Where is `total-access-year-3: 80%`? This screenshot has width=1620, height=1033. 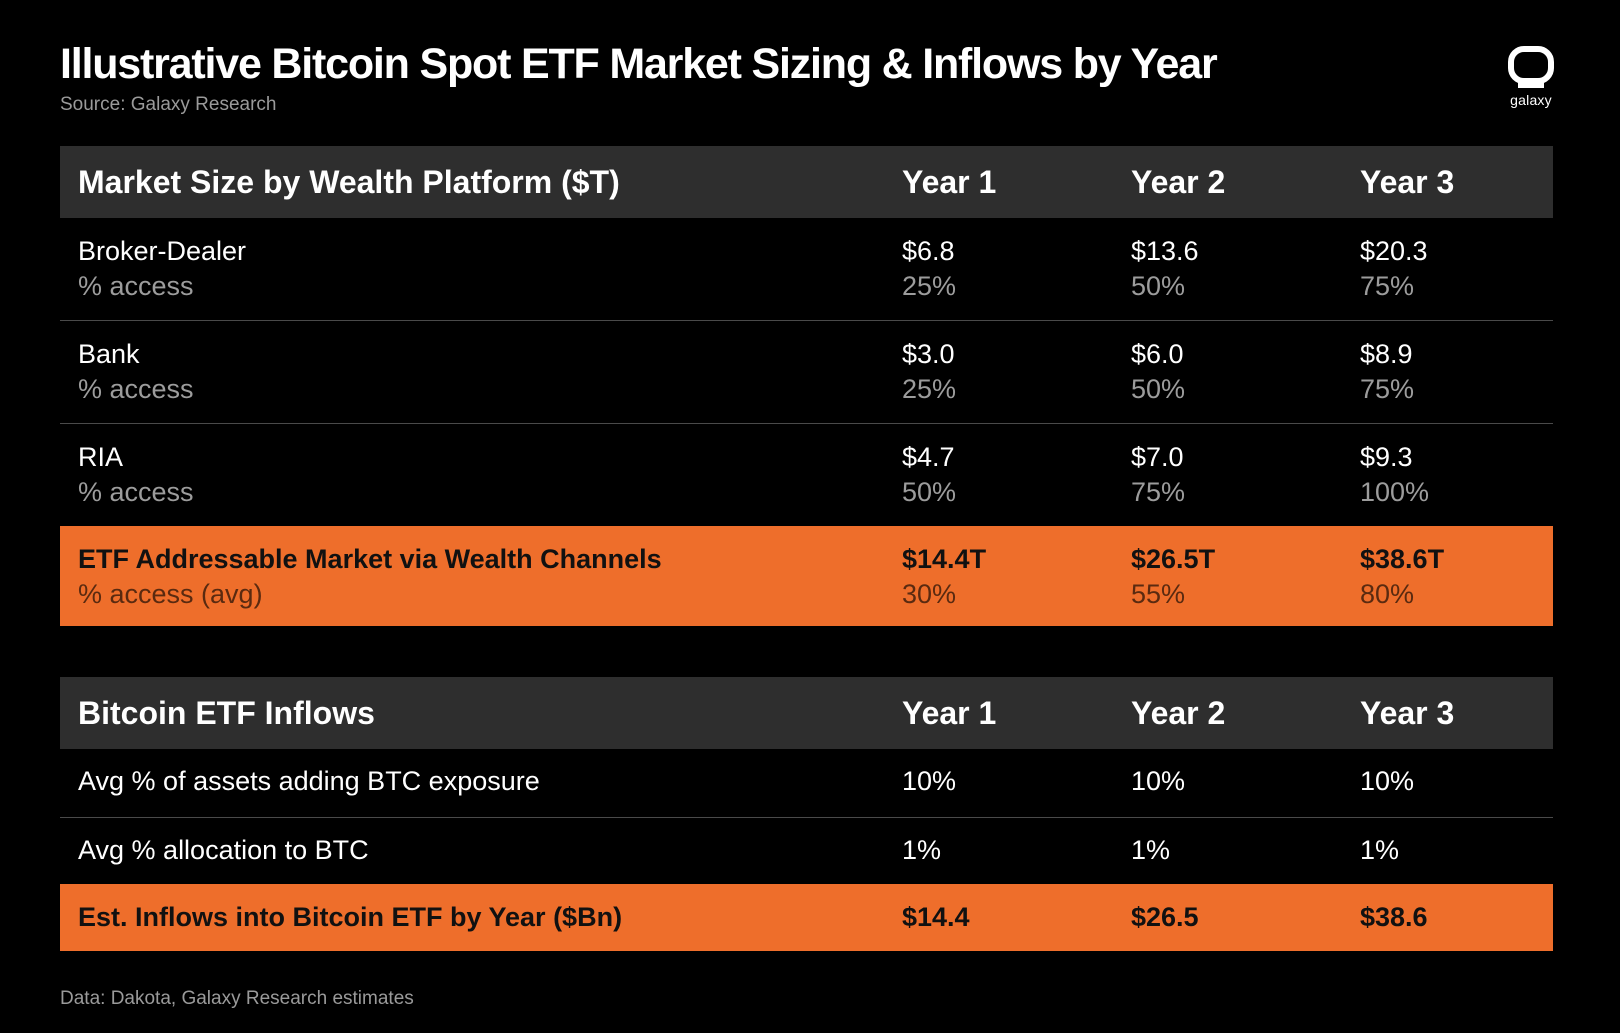
total-access-year-3: 80% is located at coordinates (1387, 594).